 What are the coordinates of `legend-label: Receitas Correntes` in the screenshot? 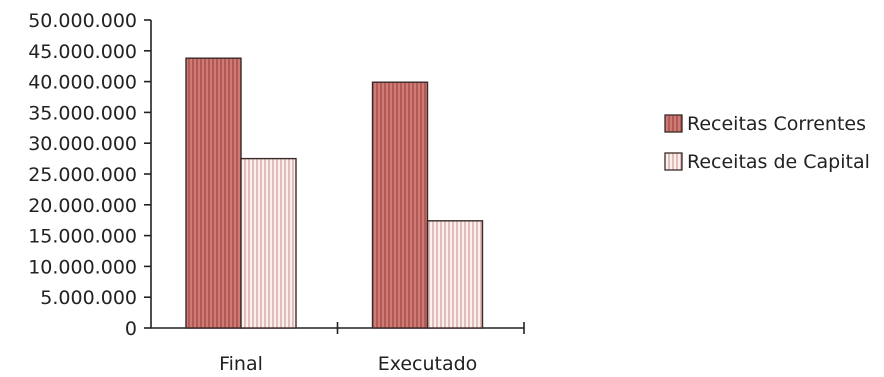 It's located at (776, 124).